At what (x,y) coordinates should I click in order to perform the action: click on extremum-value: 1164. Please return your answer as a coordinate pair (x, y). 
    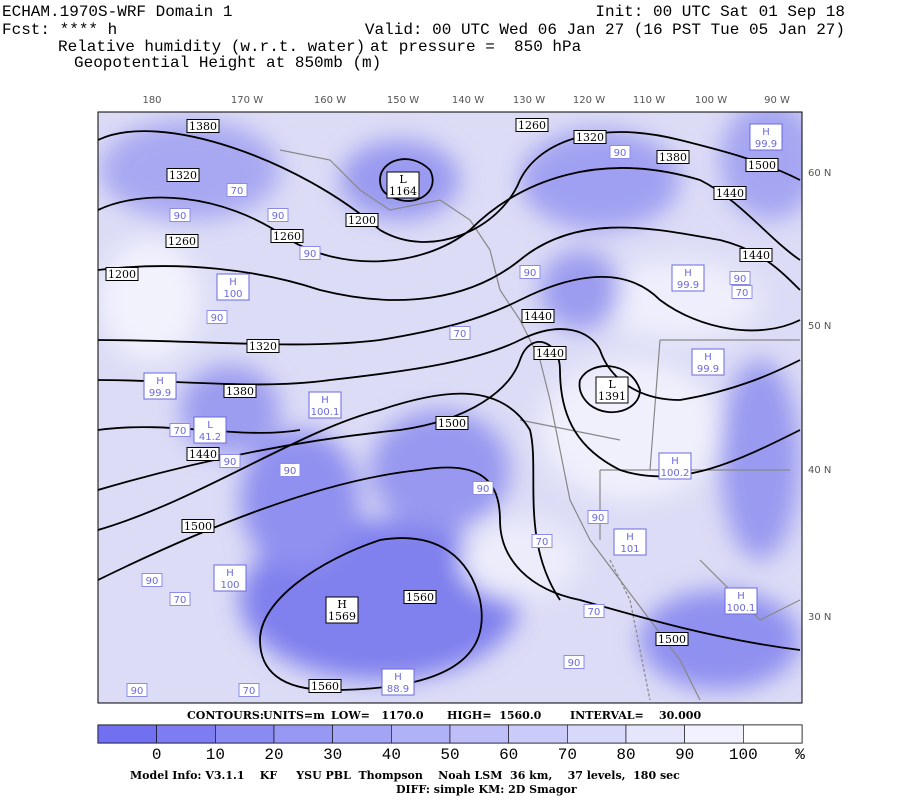
    Looking at the image, I should click on (403, 191).